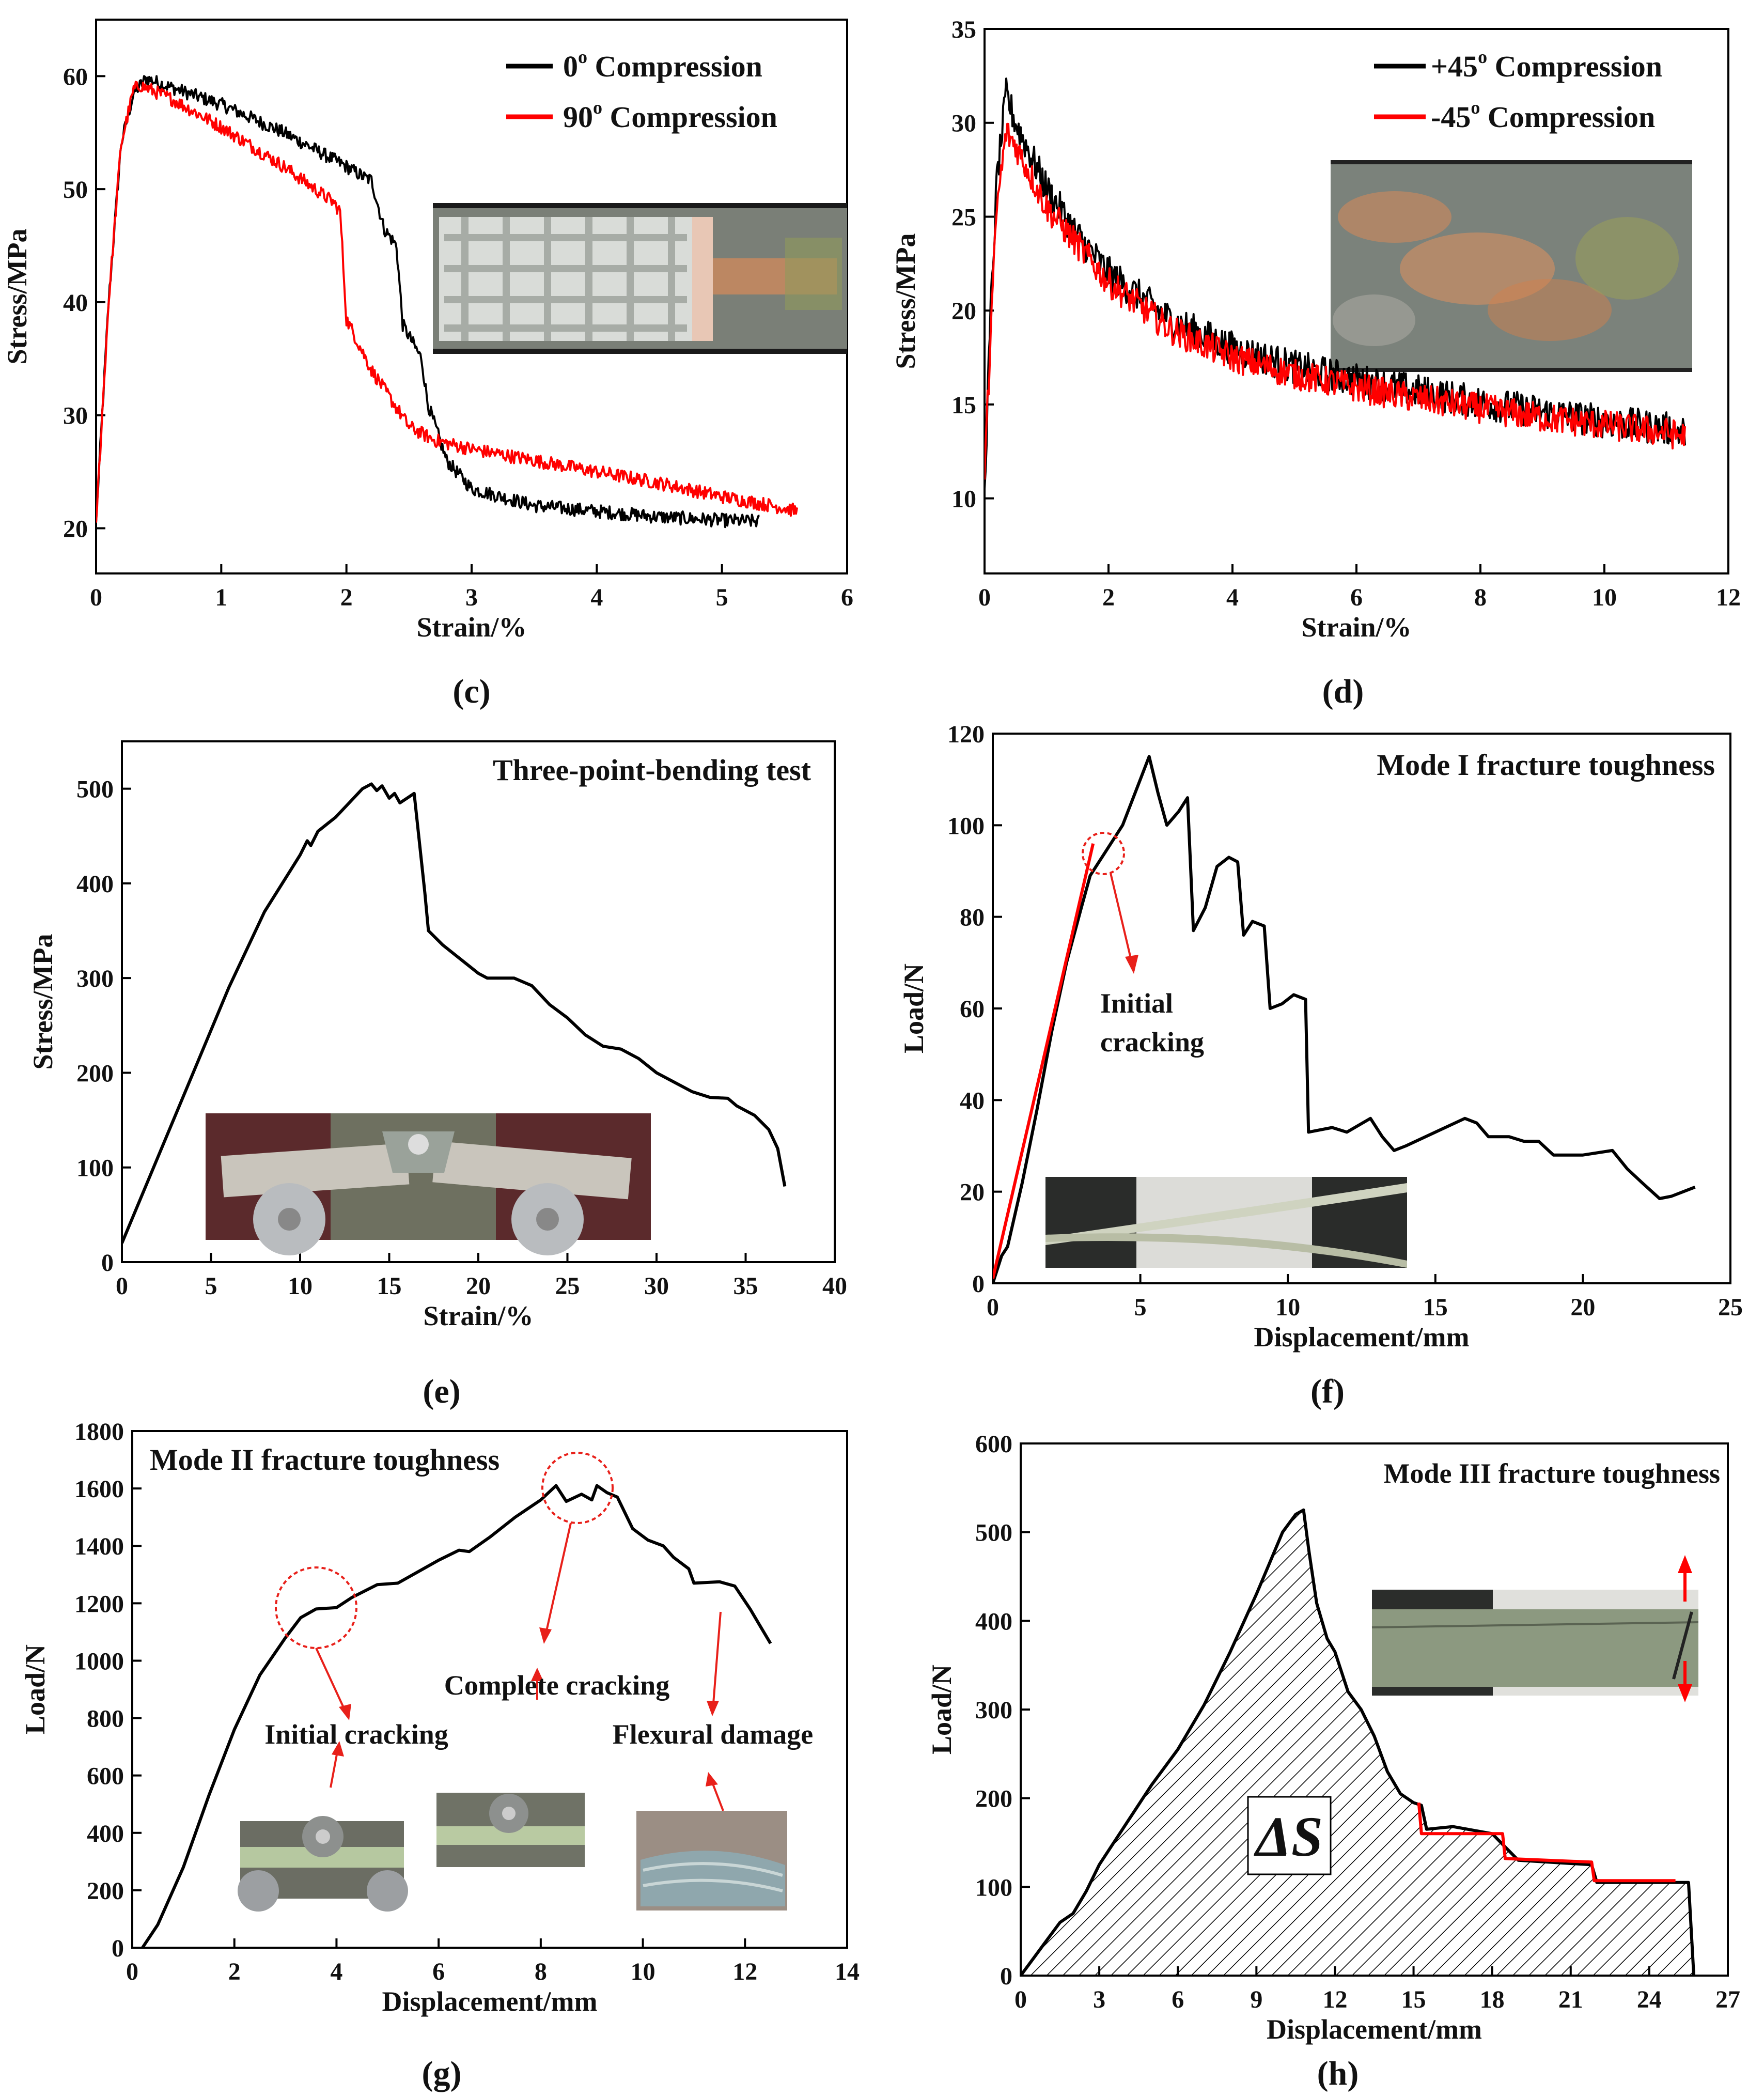  Describe the element at coordinates (1006, 1976) in the screenshot. I see `y-tick-label-h-0: 0` at that location.